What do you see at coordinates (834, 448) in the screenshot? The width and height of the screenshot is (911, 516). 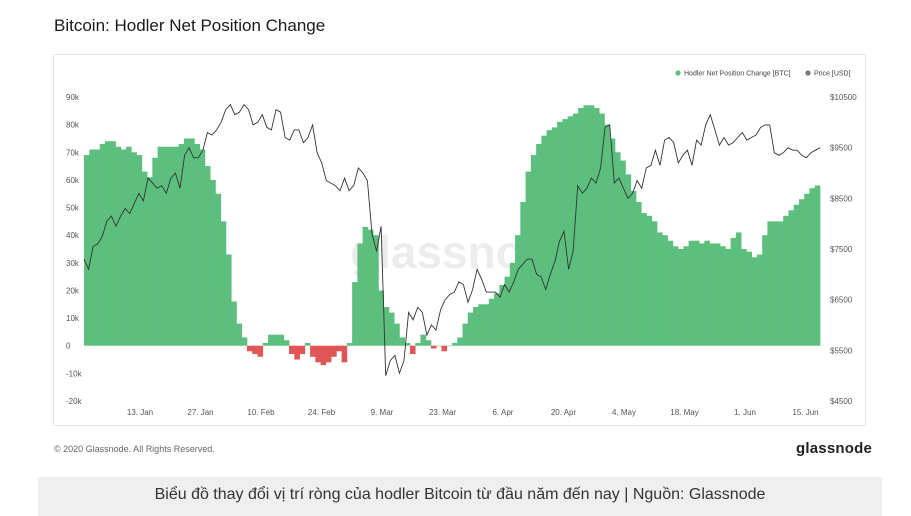 I see `brand-logo: glassnode` at bounding box center [834, 448].